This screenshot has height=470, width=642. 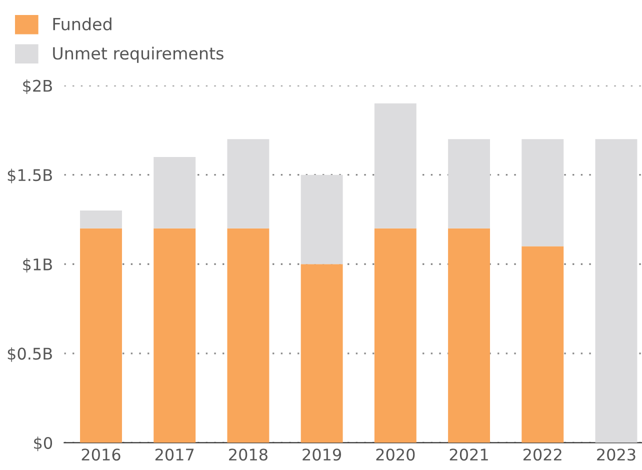 What do you see at coordinates (174, 454) in the screenshot?
I see `x-tick-label: 2017` at bounding box center [174, 454].